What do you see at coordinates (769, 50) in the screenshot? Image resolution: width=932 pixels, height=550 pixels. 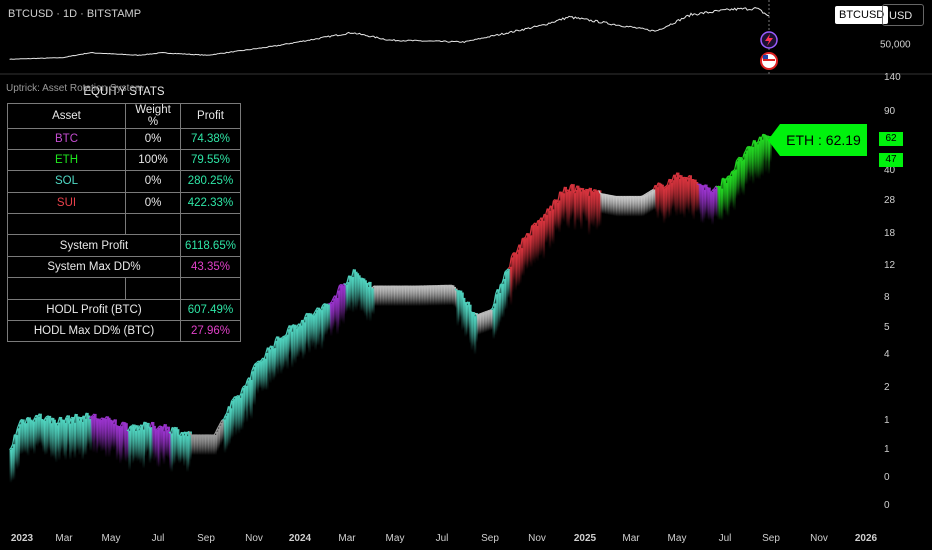 I see `event-icons` at bounding box center [769, 50].